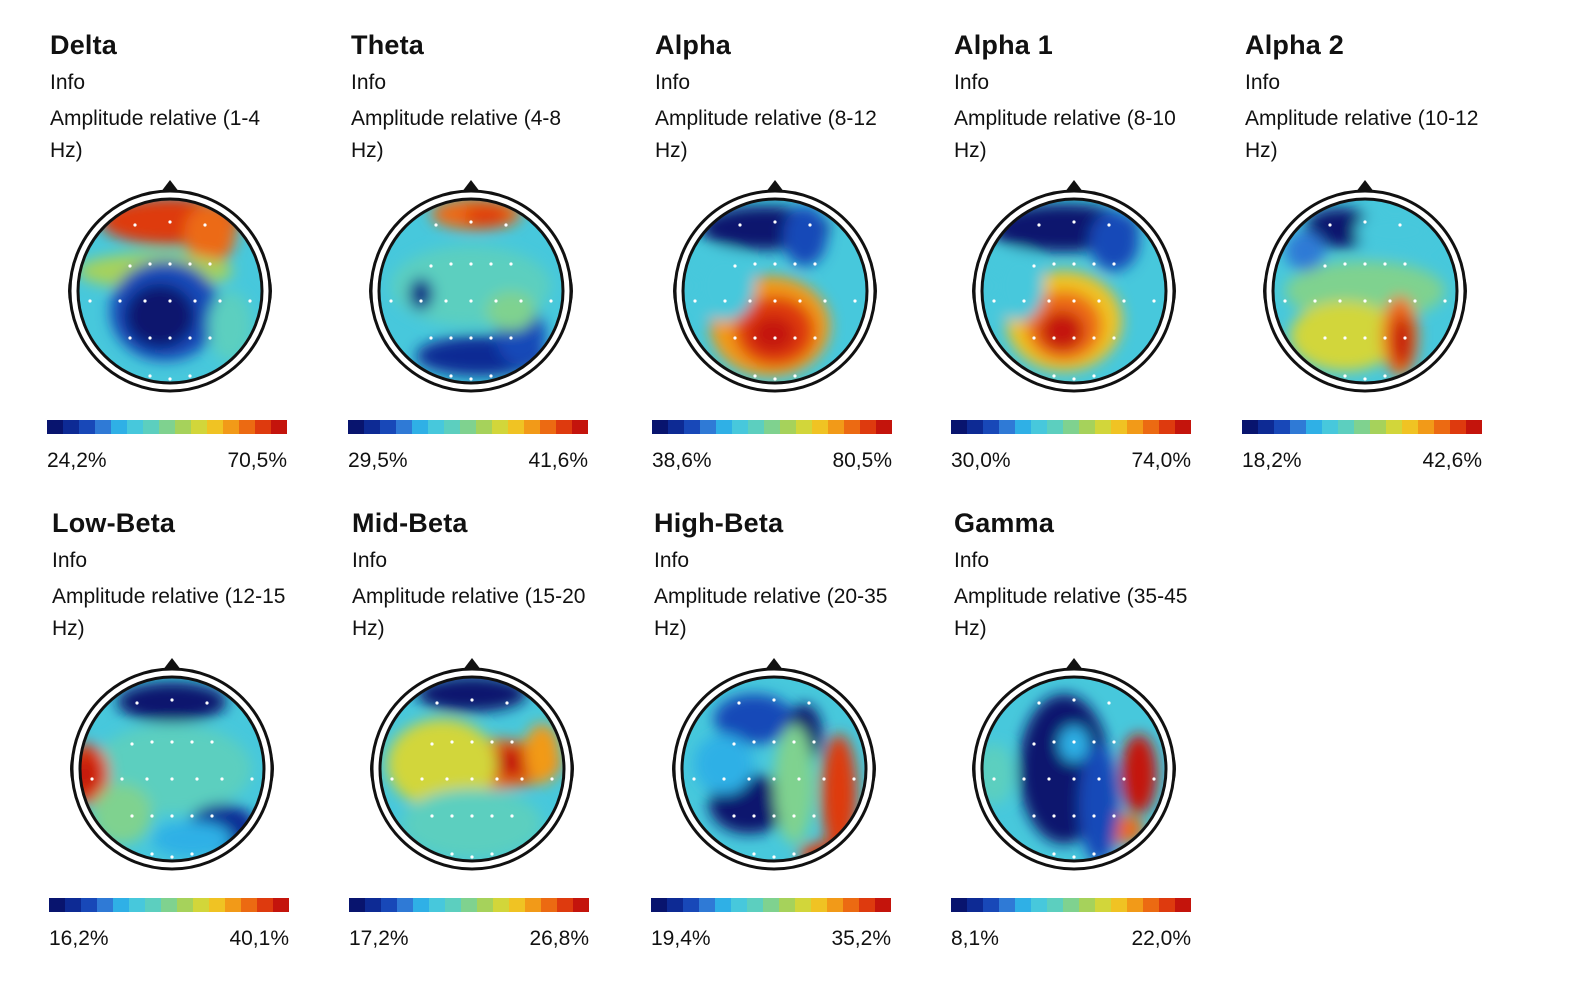  What do you see at coordinates (1272, 460) in the screenshot?
I see `colorbar-min-label: 18,2%` at bounding box center [1272, 460].